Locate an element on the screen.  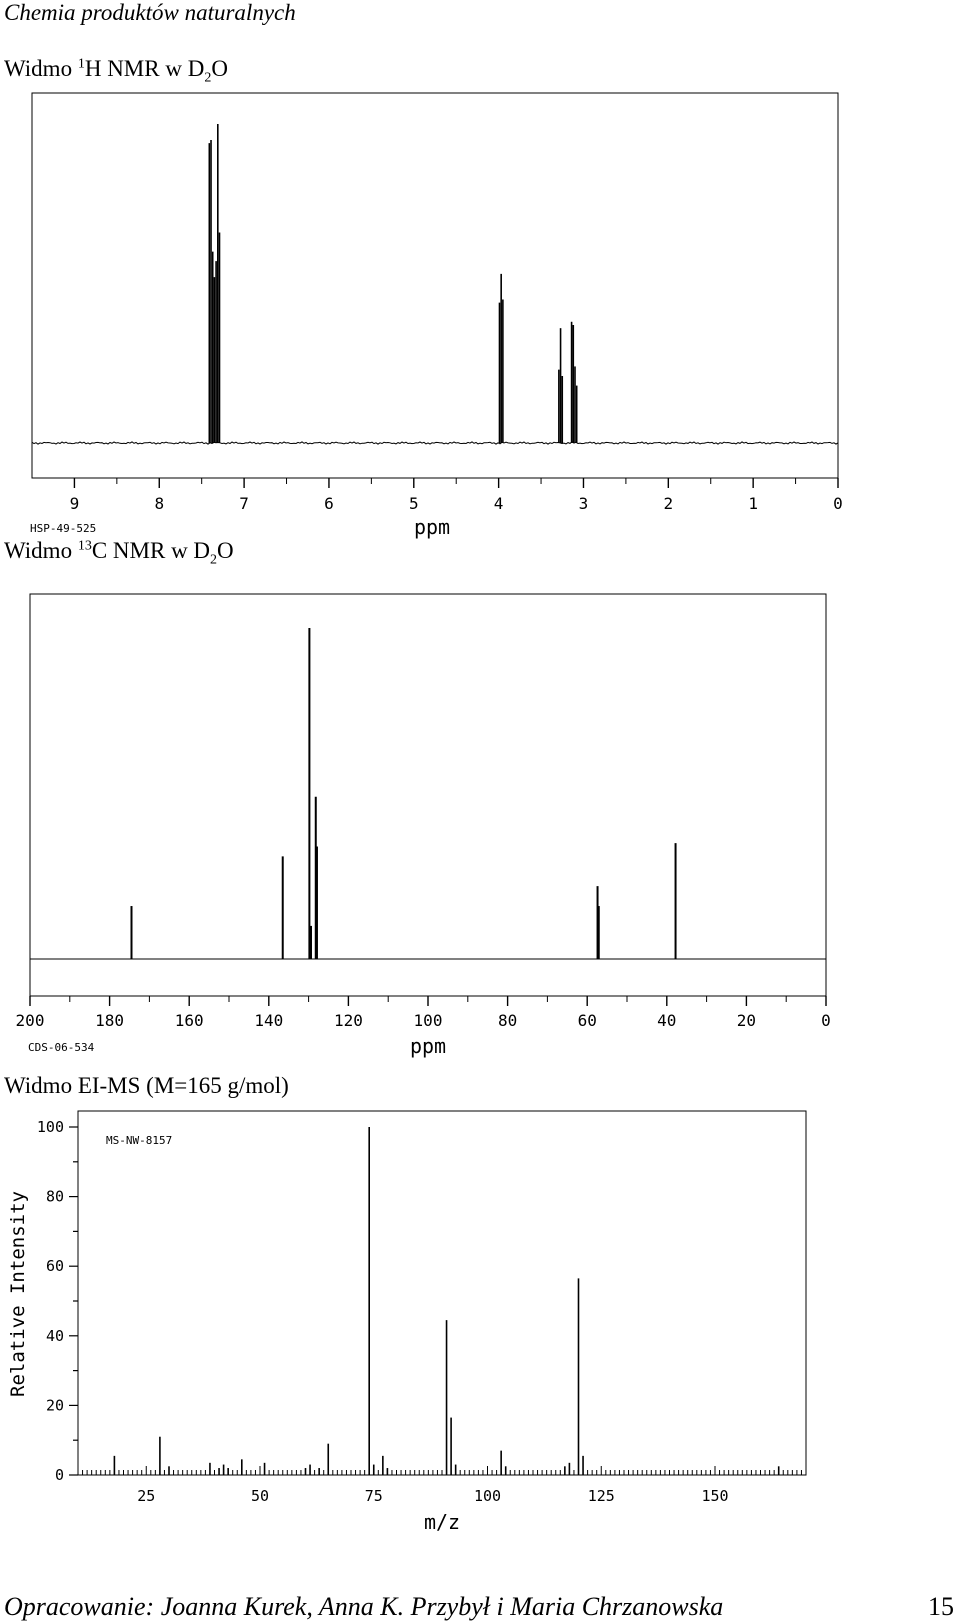
heading-1h-sub: 2 is located at coordinates (208, 78).